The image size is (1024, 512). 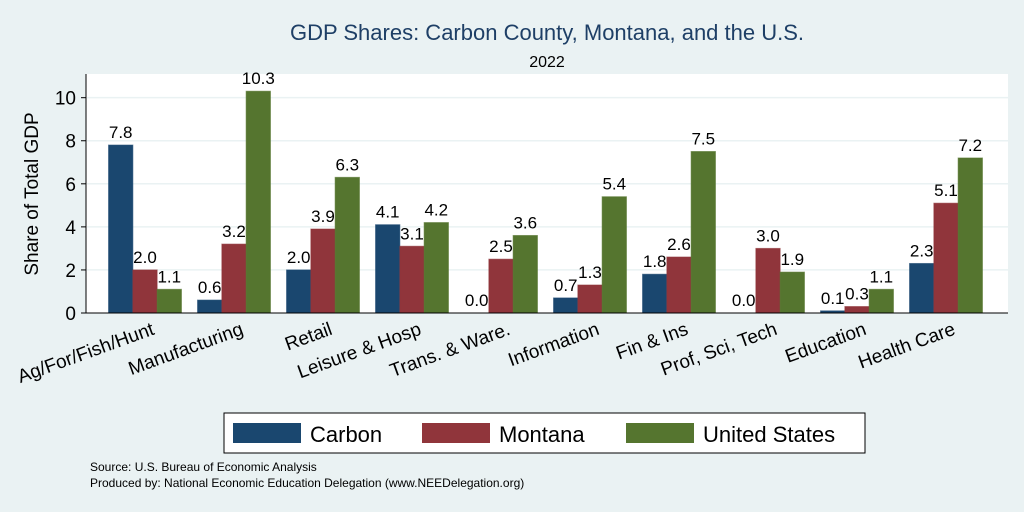 What do you see at coordinates (501, 246) in the screenshot?
I see `bar-value-label: 2.5` at bounding box center [501, 246].